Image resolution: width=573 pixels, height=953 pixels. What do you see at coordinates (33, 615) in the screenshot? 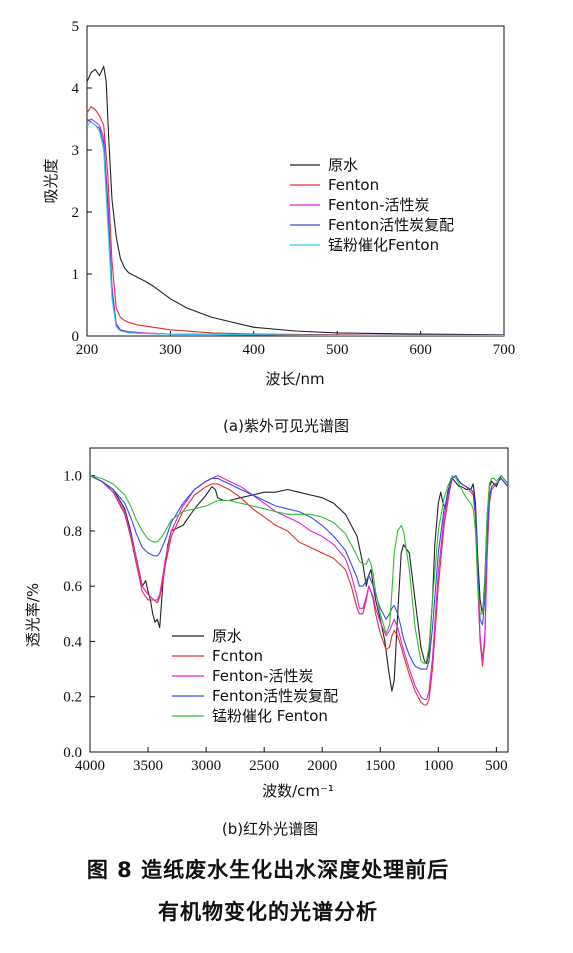
I see `ir-y-axis-label: 透光率/%` at bounding box center [33, 615].